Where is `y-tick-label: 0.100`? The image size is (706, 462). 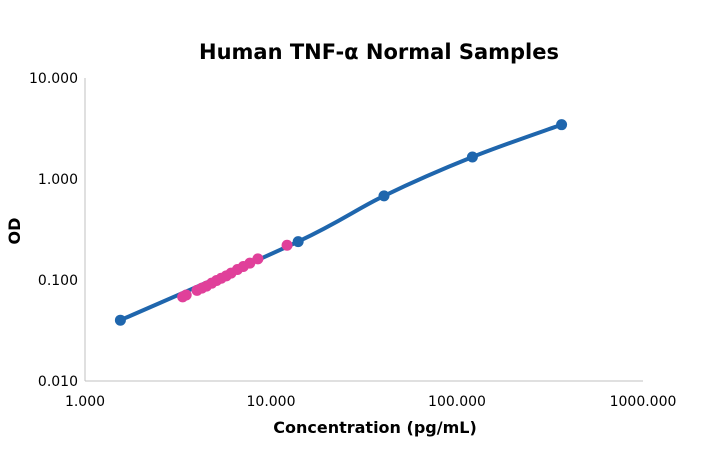 y-tick-label: 0.100 is located at coordinates (58, 281).